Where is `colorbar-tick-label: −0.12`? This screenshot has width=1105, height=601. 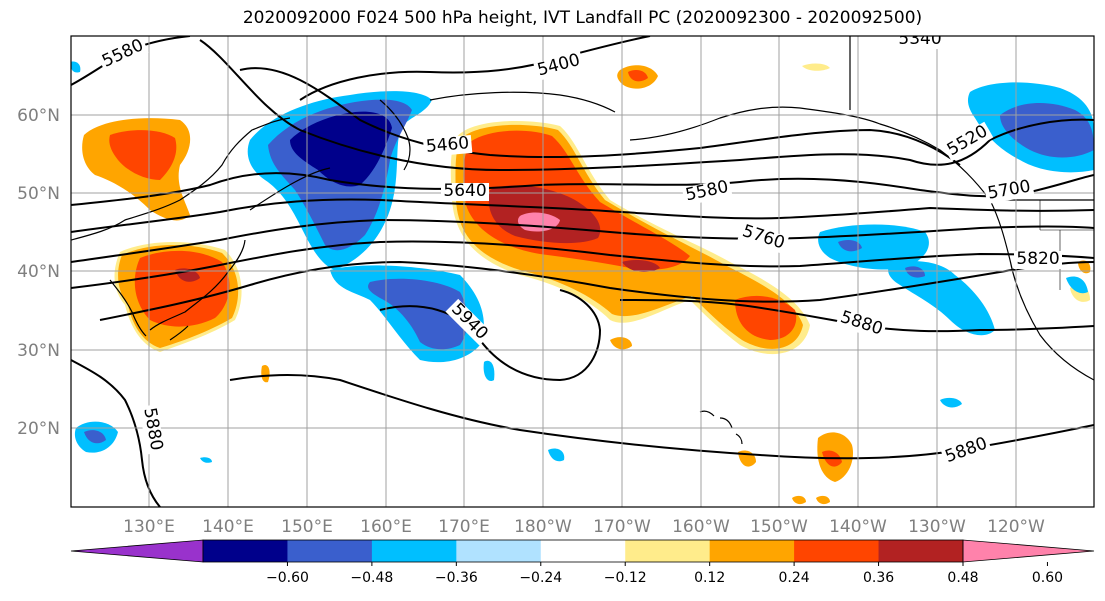
colorbar-tick-label: −0.12 is located at coordinates (625, 578).